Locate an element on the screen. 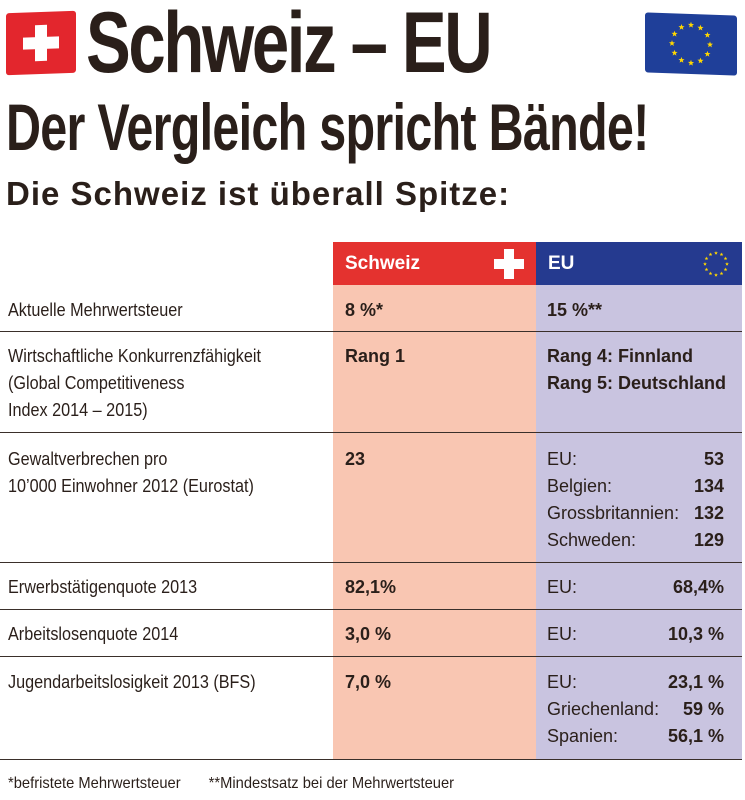  row-label: Jugendarbeitslosigkeit 2013 (BFS) is located at coordinates (132, 682).